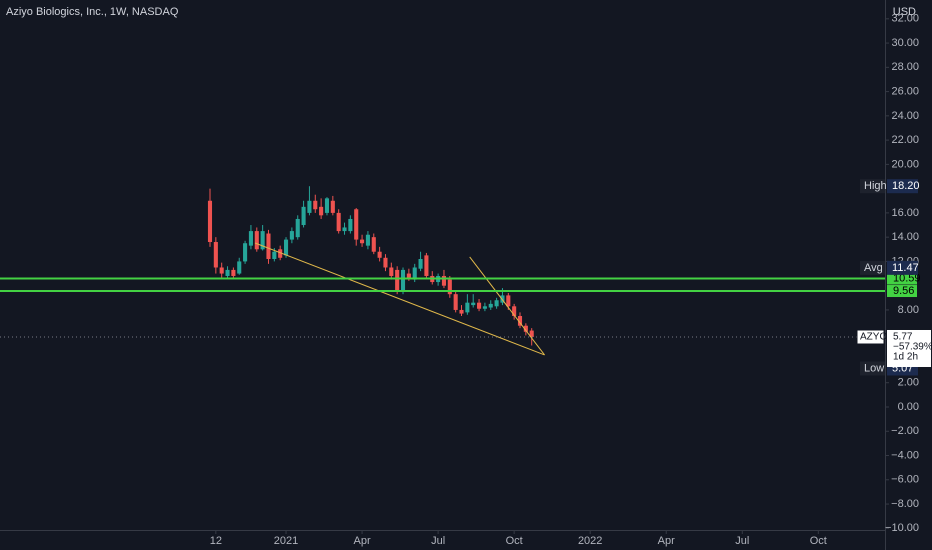  Describe the element at coordinates (908, 407) in the screenshot. I see `y-tick-label: 0.00` at that location.